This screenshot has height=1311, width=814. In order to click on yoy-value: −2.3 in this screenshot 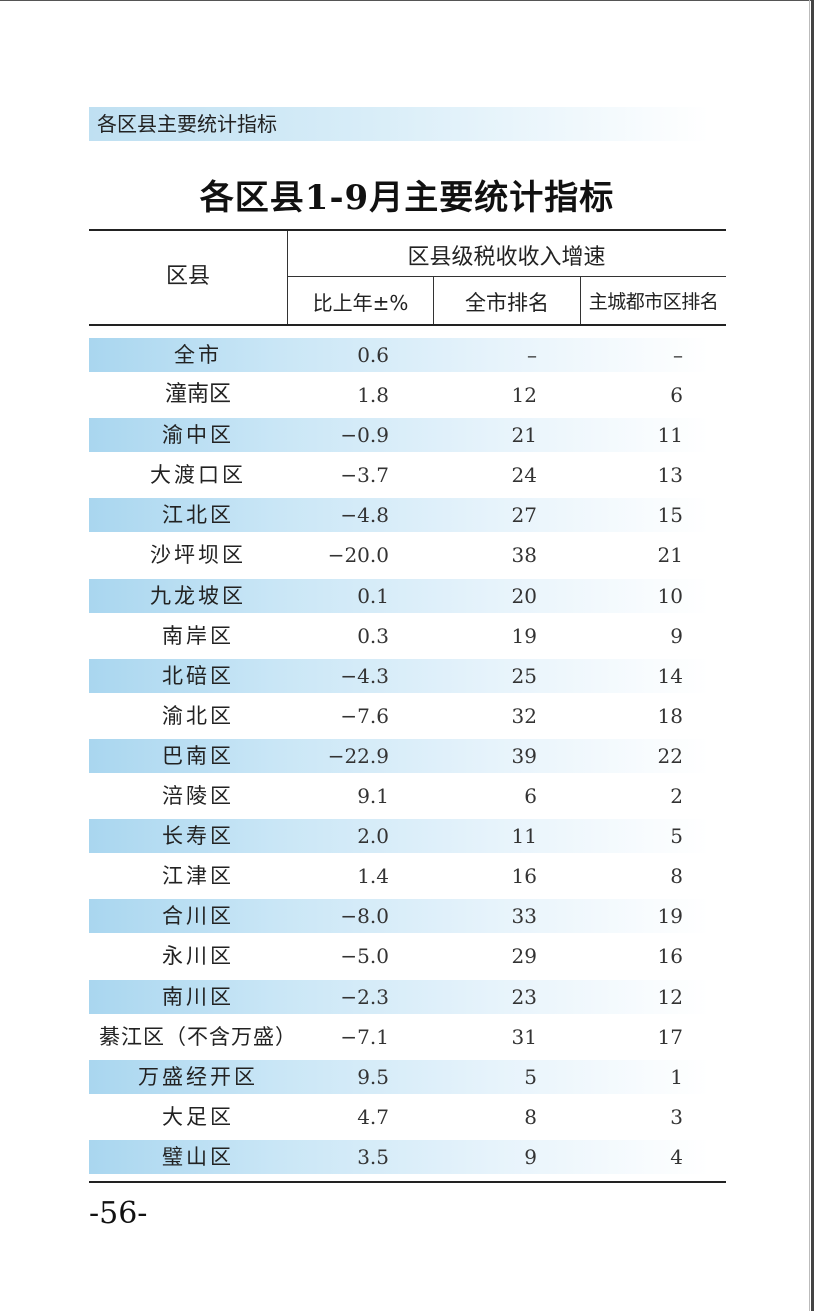, I will do `click(364, 996)`.